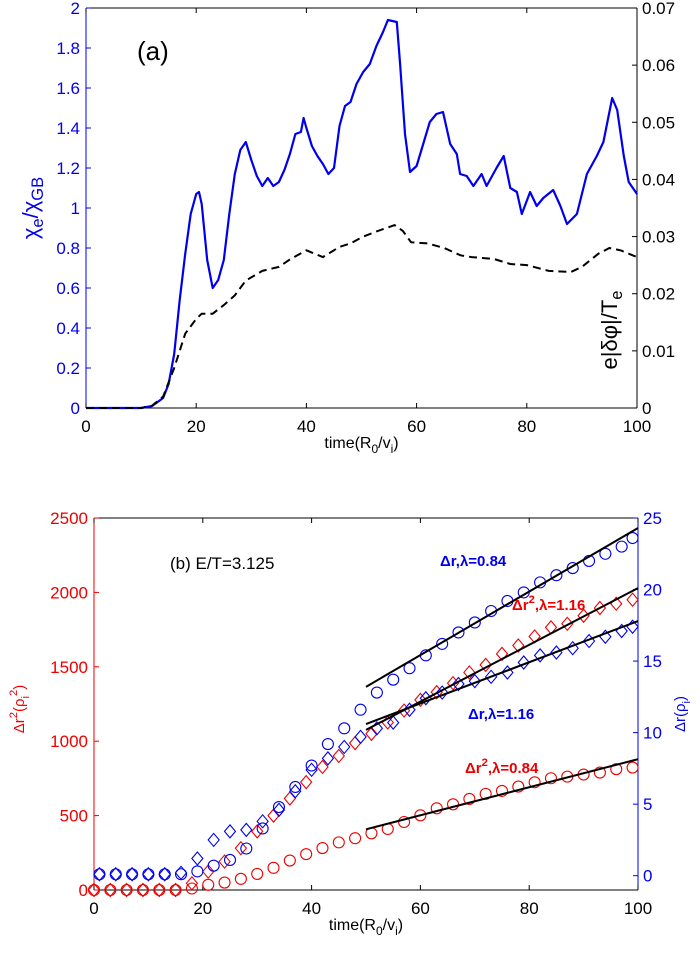 Image resolution: width=700 pixels, height=955 pixels. Describe the element at coordinates (658, 65) in the screenshot. I see `y-right-tick-label: 0.06` at that location.